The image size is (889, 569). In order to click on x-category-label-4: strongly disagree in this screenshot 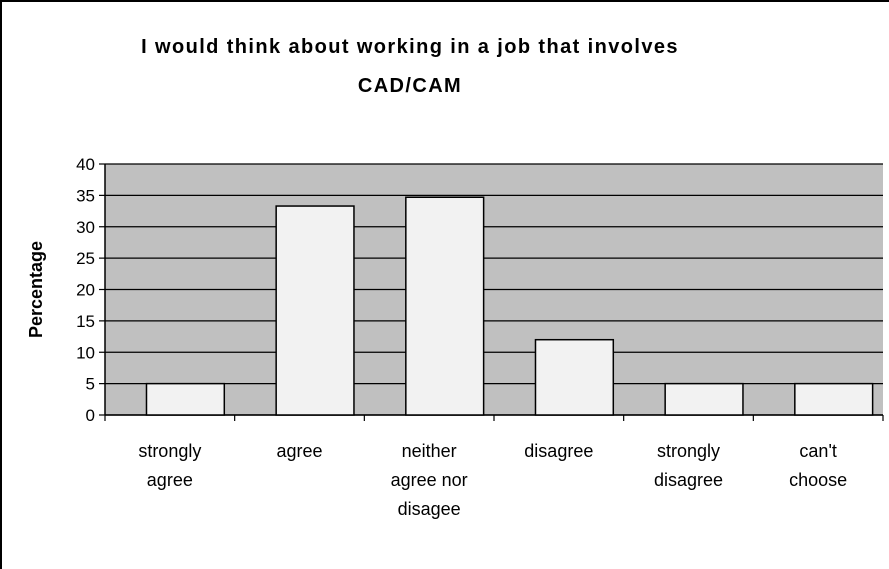, I will do `click(688, 465)`.